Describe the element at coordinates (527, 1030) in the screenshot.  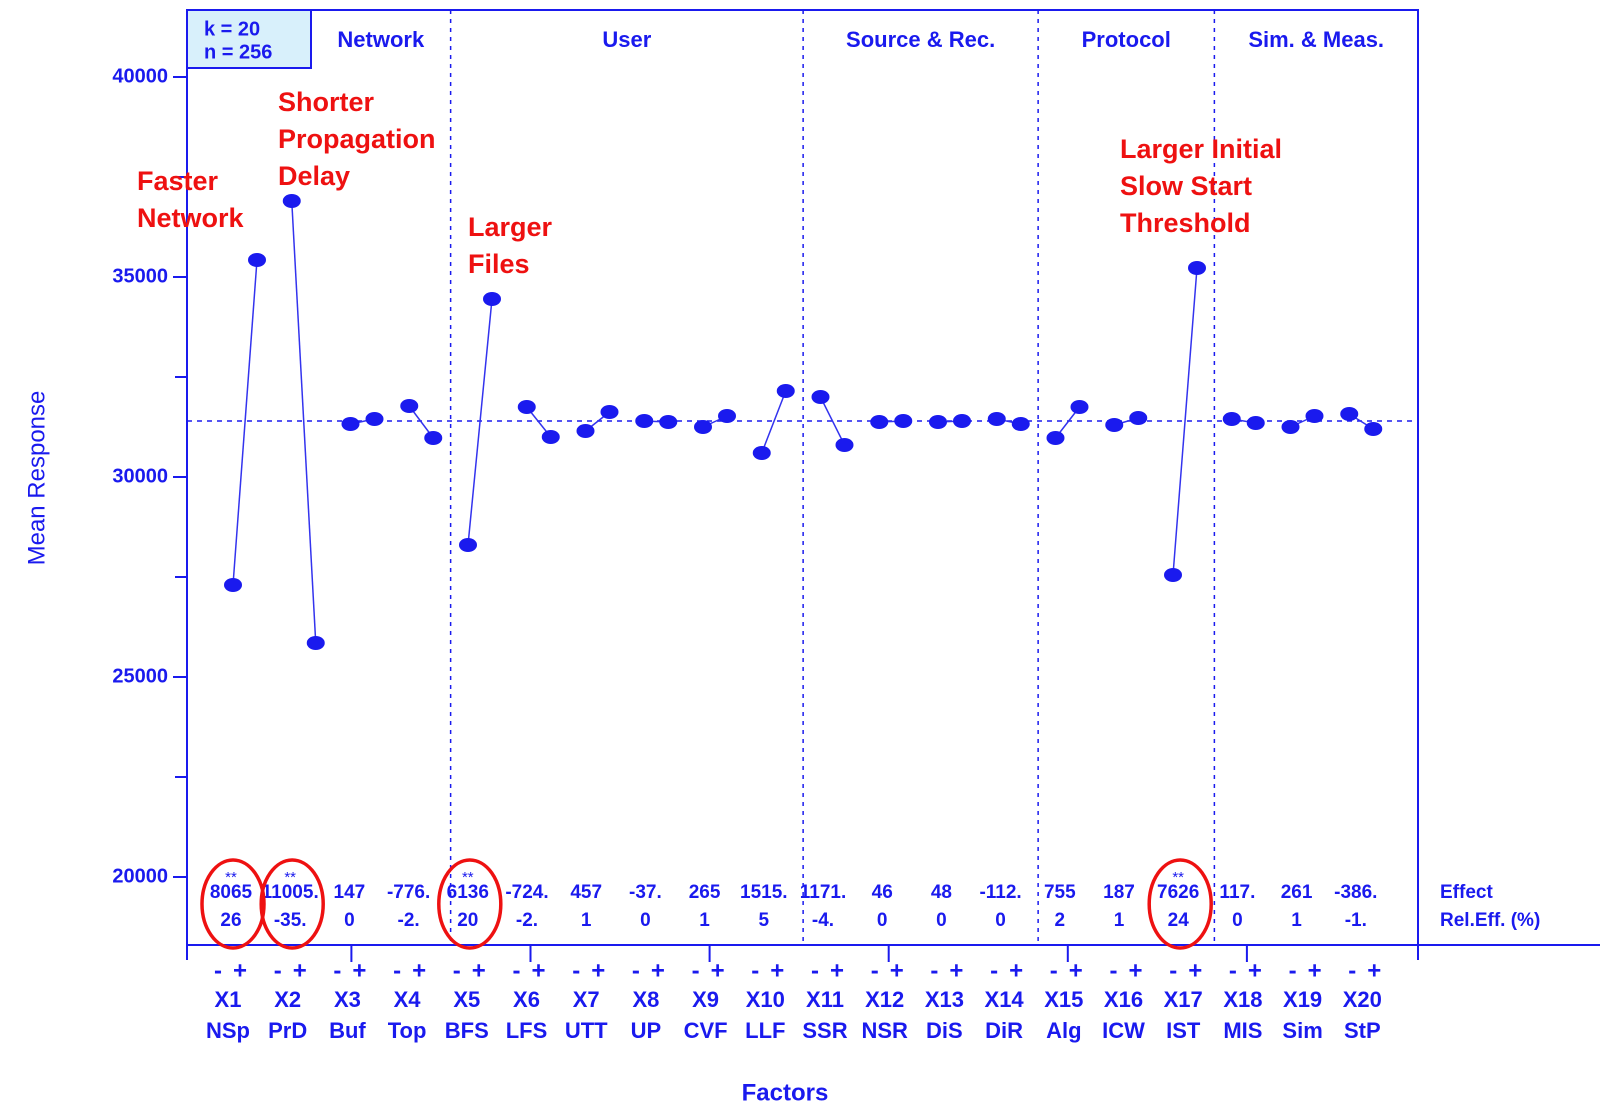
I see `factor-name: LFS` at that location.